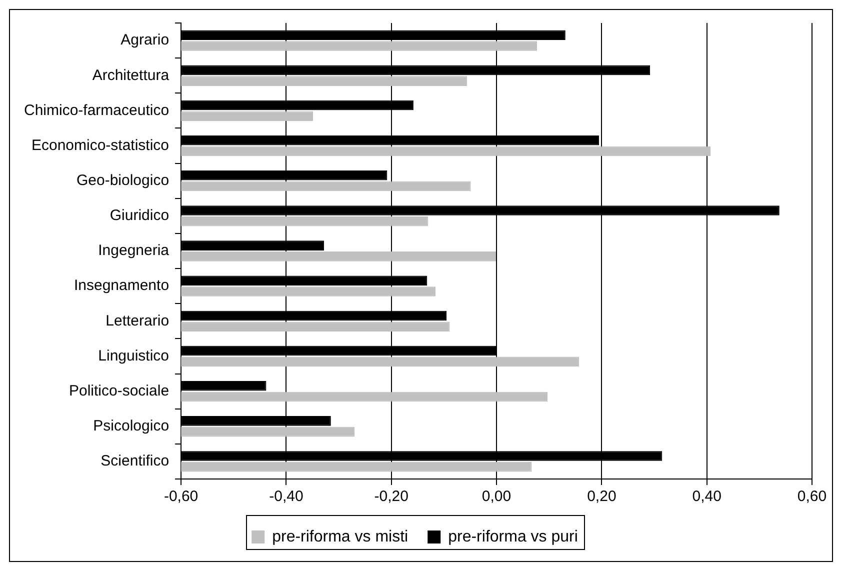  I want to click on y-tick-label: Politico-sociale, so click(119, 391).